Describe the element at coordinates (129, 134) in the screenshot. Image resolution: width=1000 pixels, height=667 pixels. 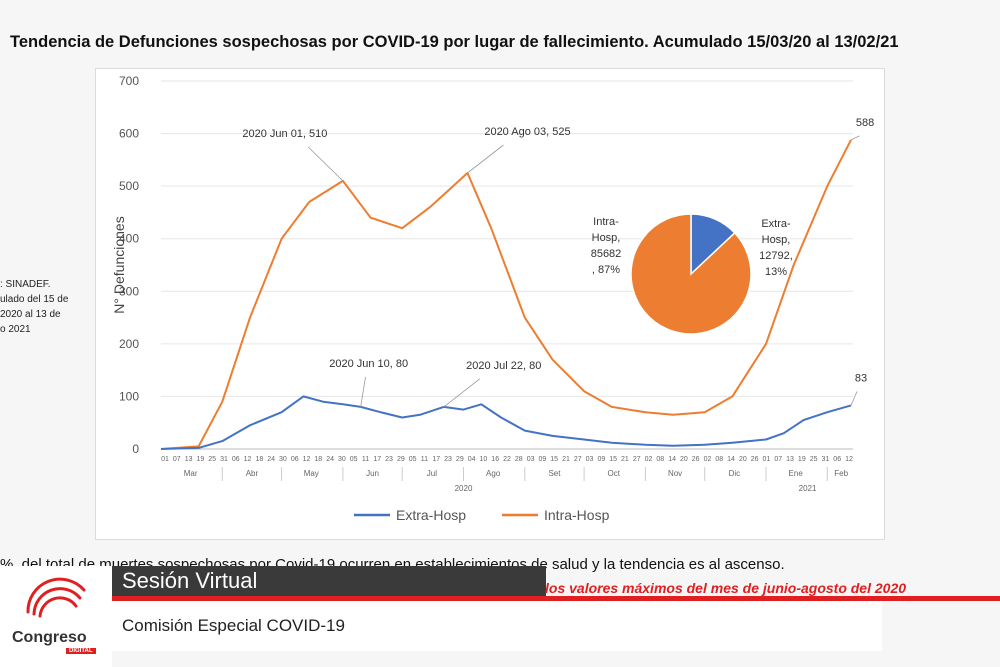
I see `y-tick-label: 600` at that location.